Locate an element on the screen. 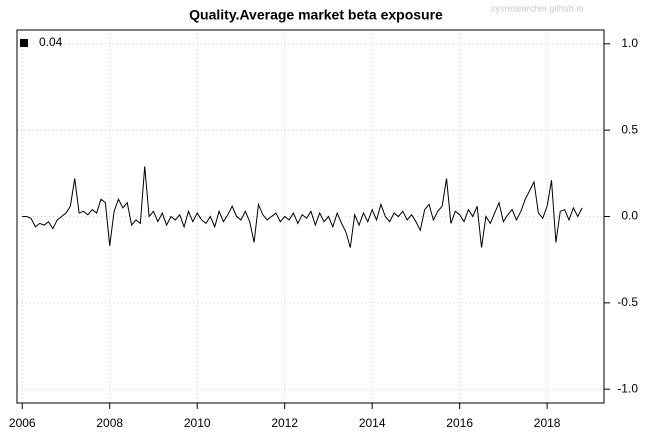 This screenshot has height=432, width=648. y-tick-label: 0.0 is located at coordinates (629, 216).